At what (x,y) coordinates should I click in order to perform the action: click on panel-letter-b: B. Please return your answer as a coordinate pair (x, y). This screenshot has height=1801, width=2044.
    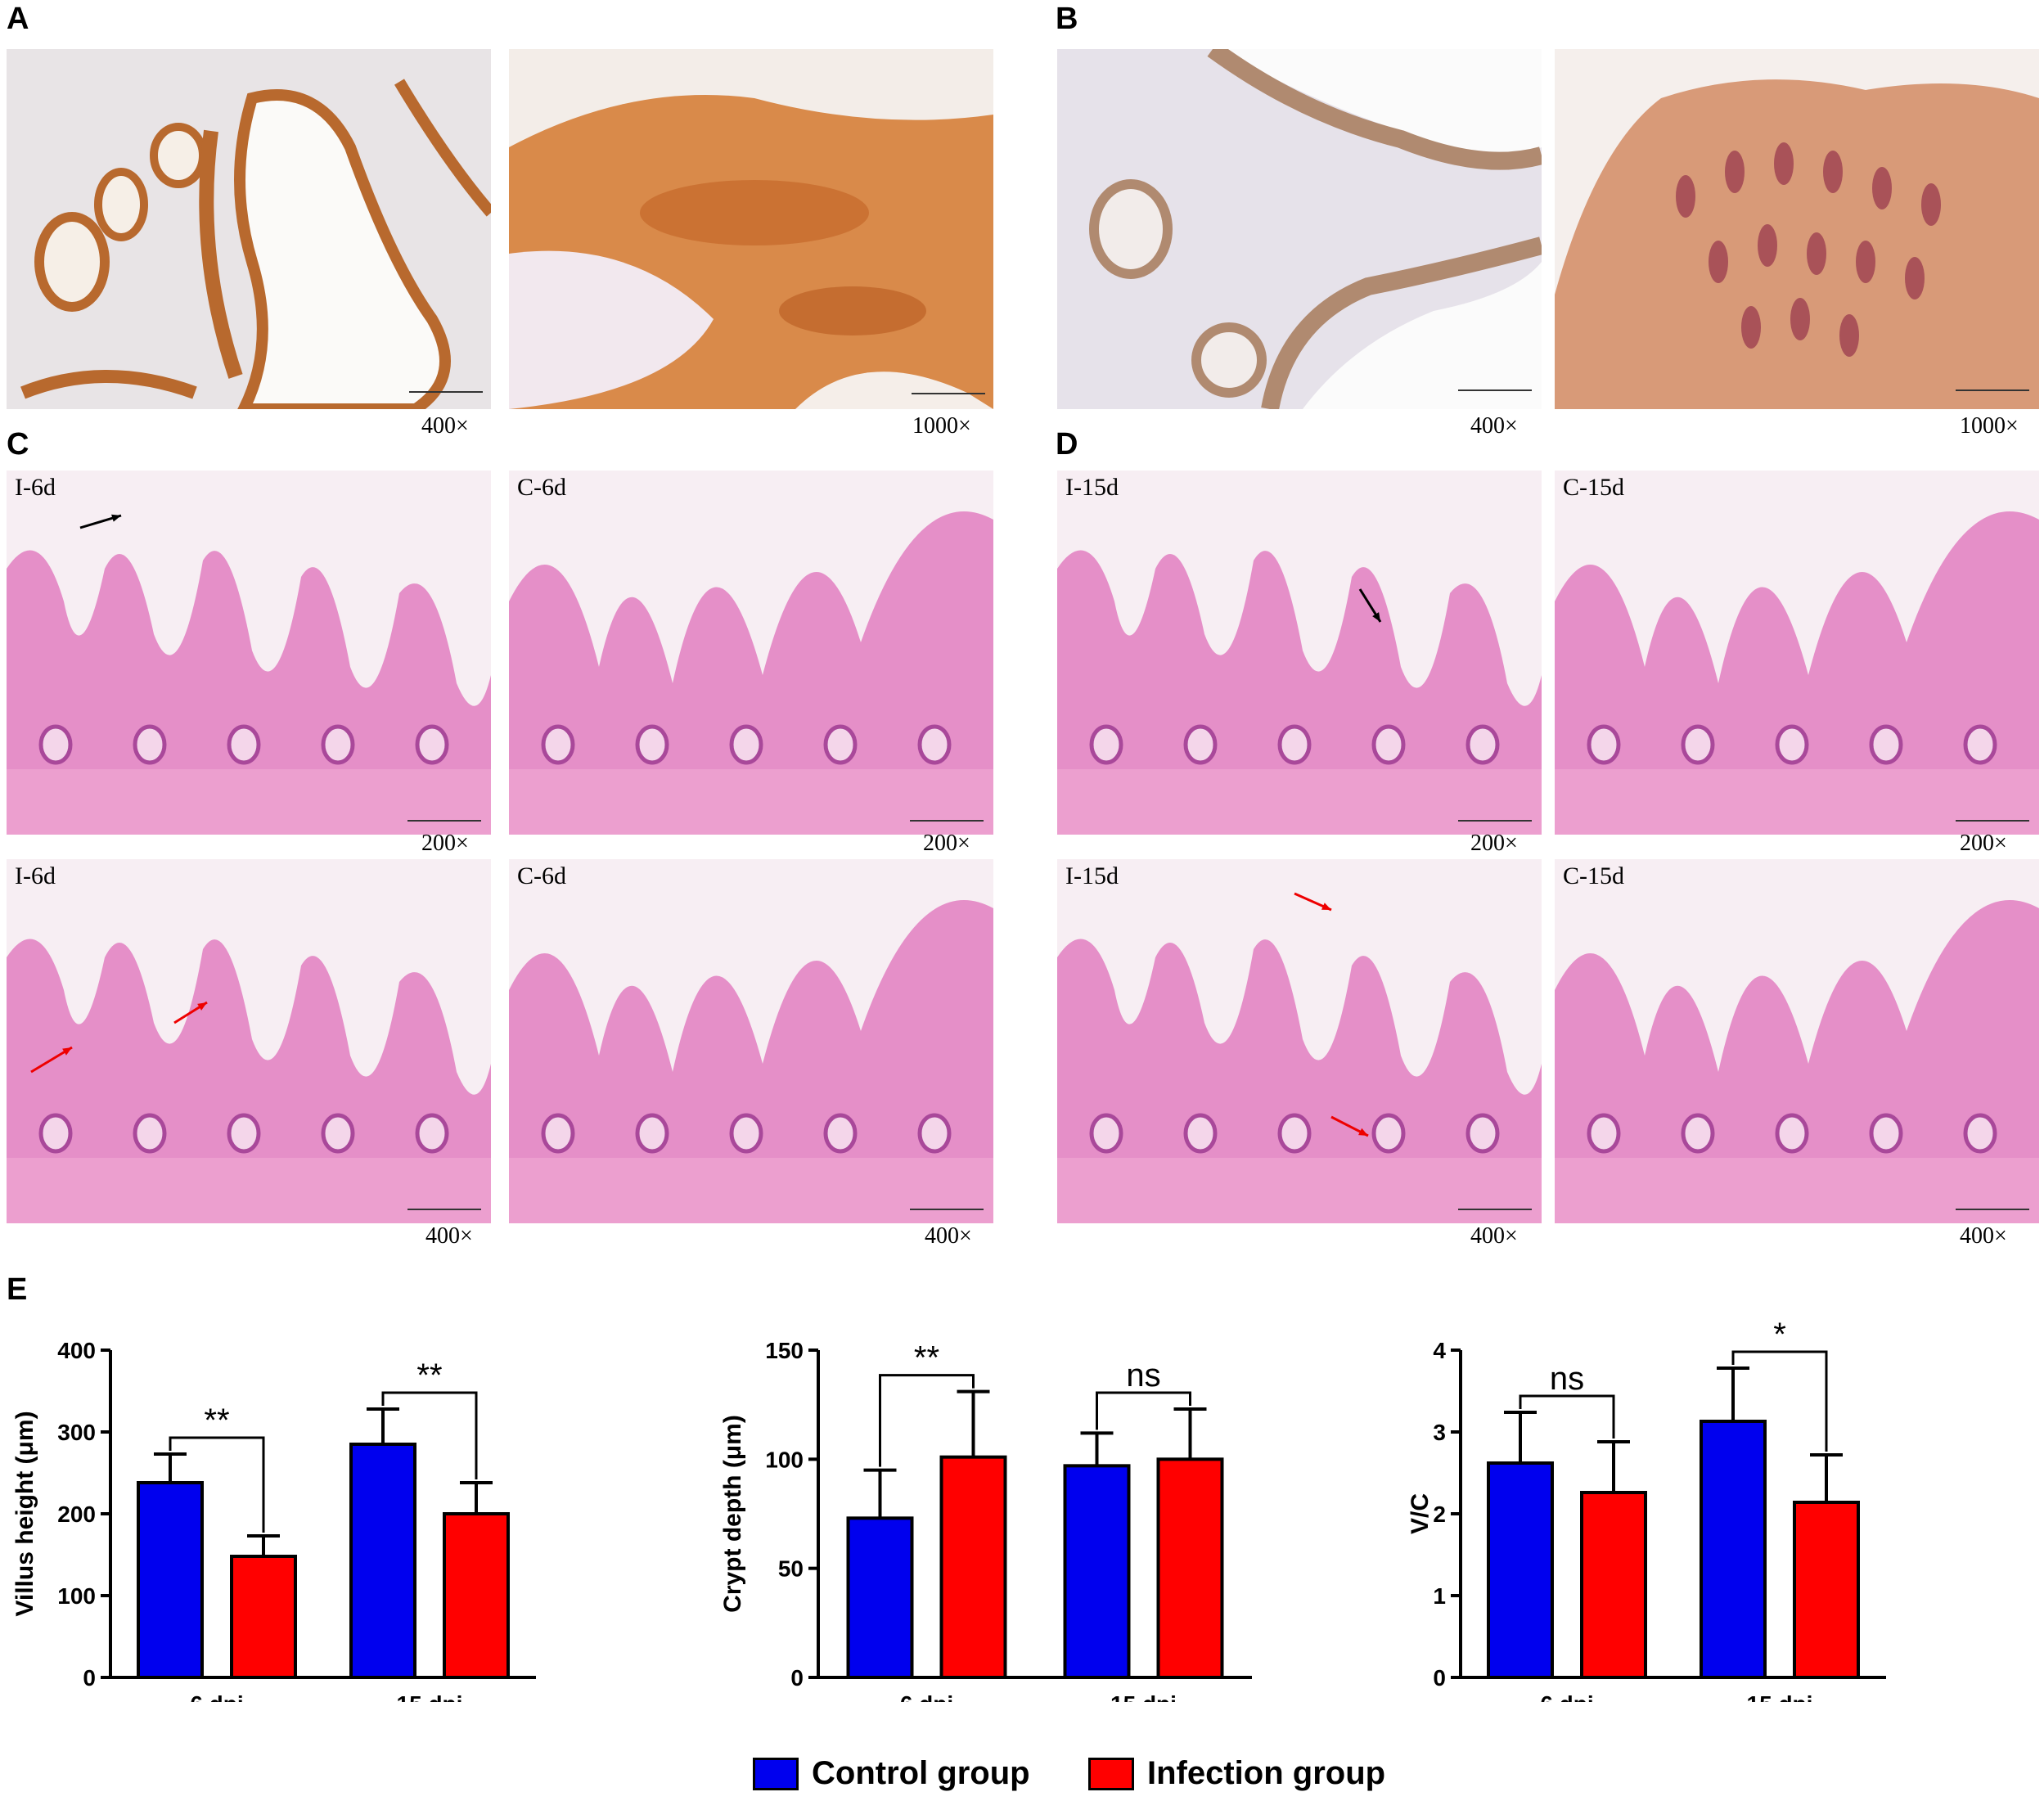
    Looking at the image, I should click on (1067, 19).